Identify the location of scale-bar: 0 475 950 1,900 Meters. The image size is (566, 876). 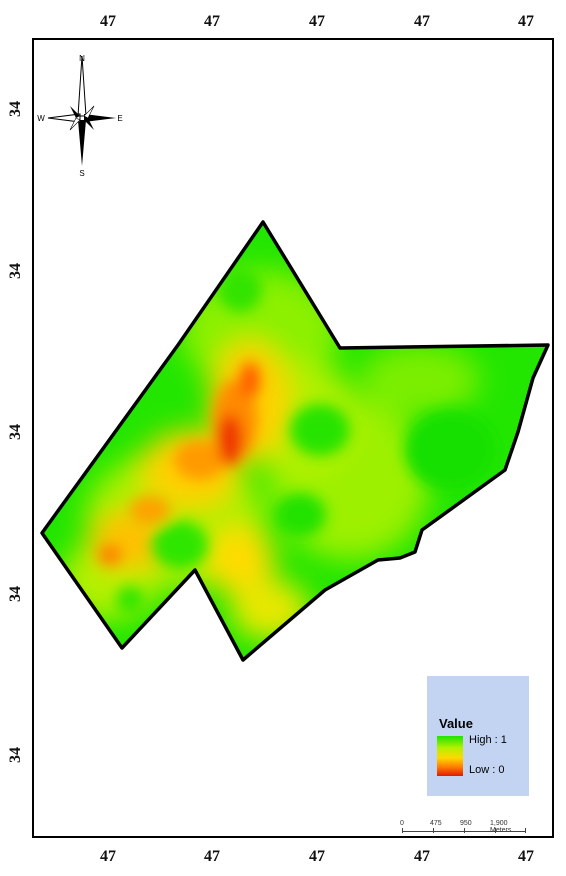
(464, 829).